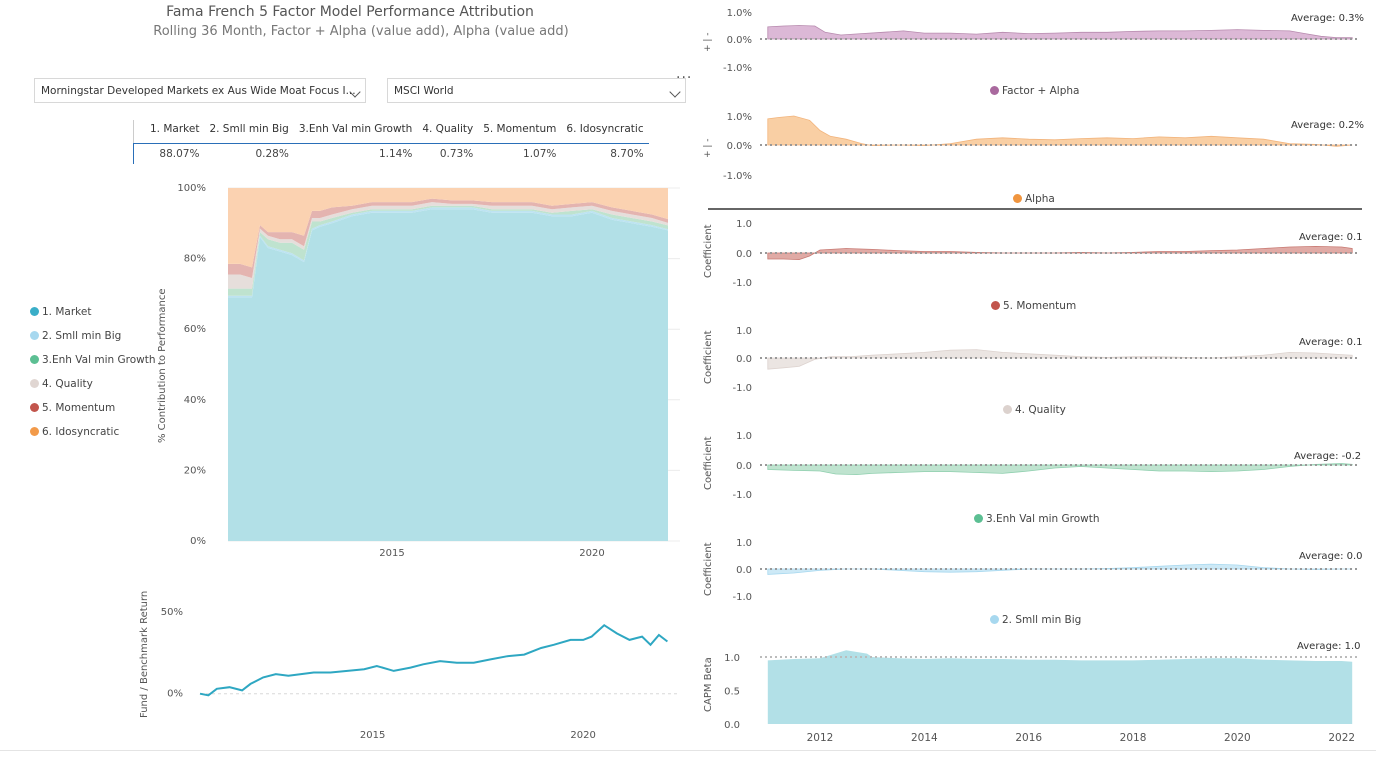 The height and width of the screenshot is (758, 1376). Describe the element at coordinates (627, 154) in the screenshot. I see `factor-value: 8.70%` at that location.